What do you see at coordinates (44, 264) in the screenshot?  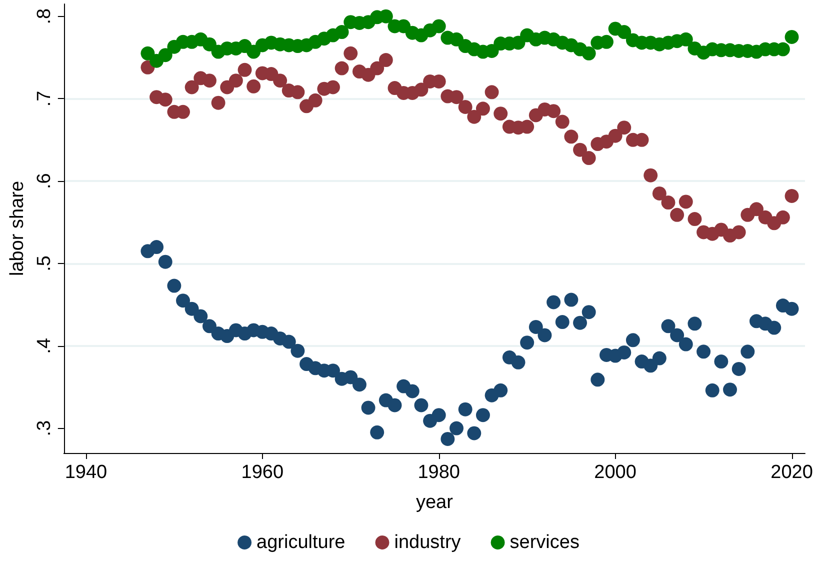 I see `y-tick-label: .5` at bounding box center [44, 264].